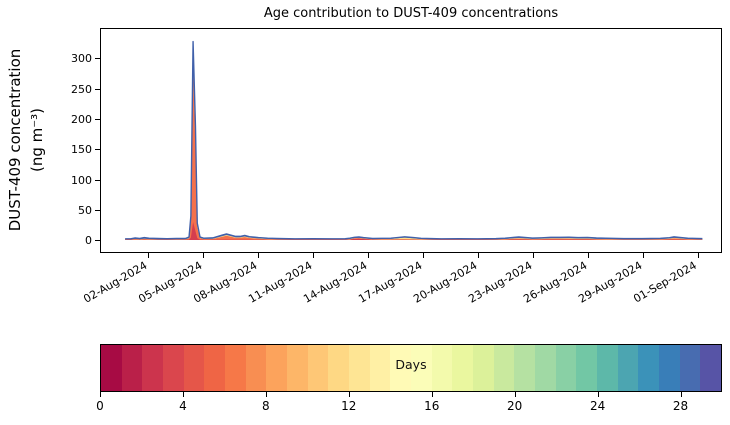 Image resolution: width=730 pixels, height=425 pixels. I want to click on colorbar-tick-label: 24, so click(597, 406).